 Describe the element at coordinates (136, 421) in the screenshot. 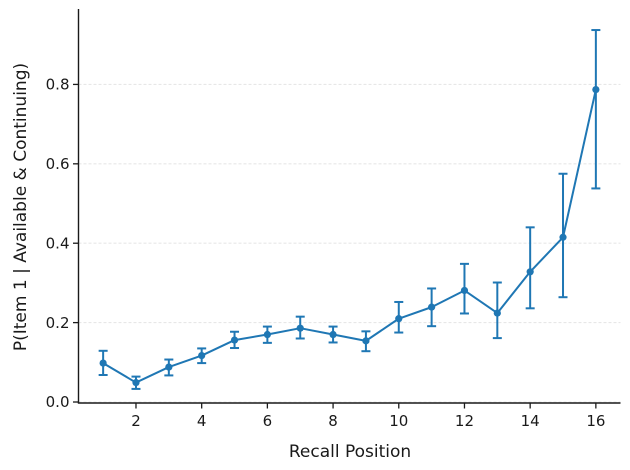

I see `x-tick-label: 2` at that location.